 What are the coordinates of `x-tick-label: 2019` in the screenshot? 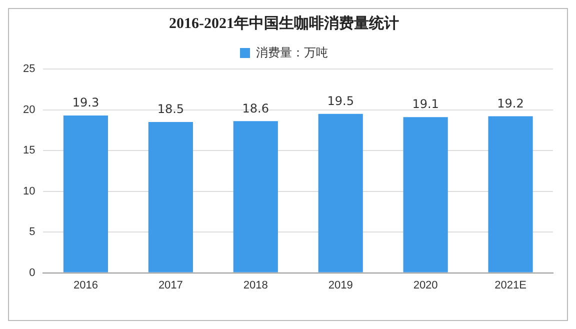 It's located at (340, 285).